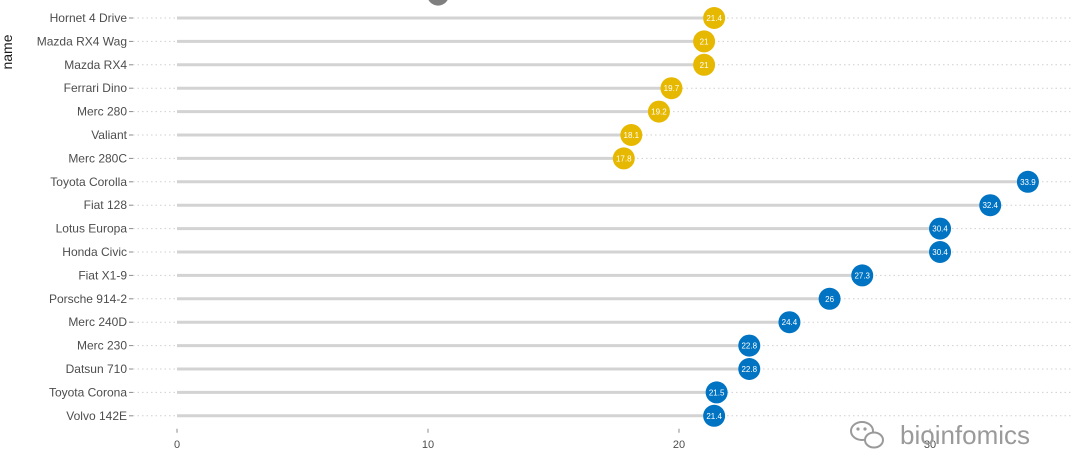 This screenshot has height=457, width=1076. I want to click on data-label: 18.1, so click(632, 135).